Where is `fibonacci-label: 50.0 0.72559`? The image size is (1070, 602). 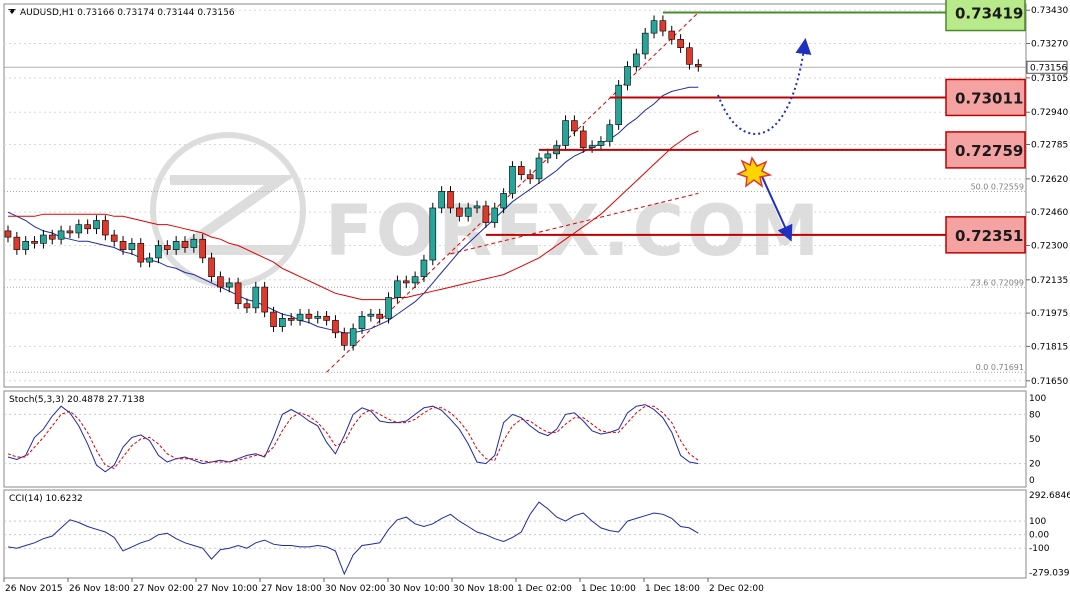
fibonacci-label: 50.0 0.72559 is located at coordinates (997, 187).